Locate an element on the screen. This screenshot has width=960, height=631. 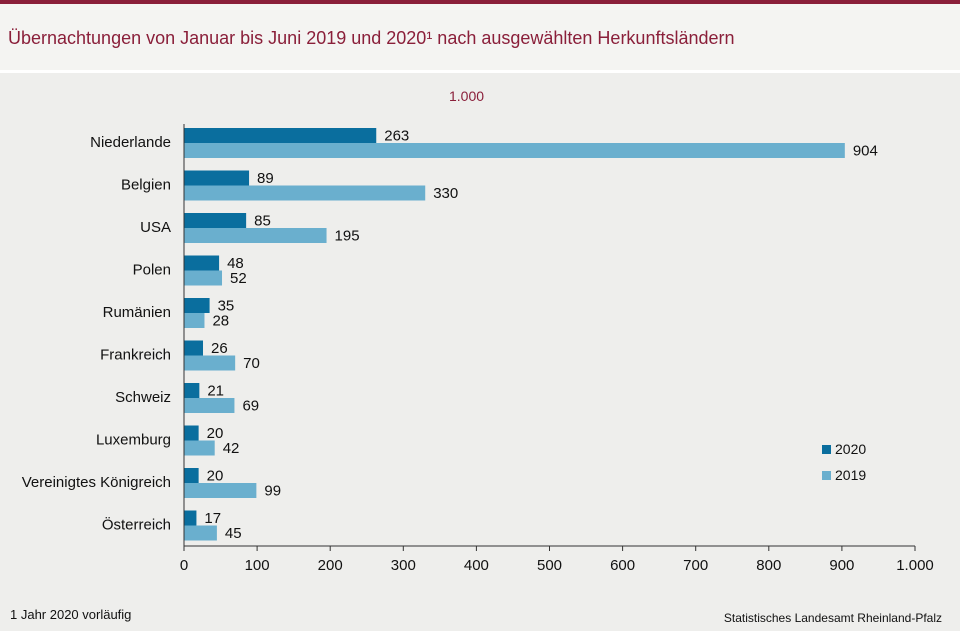
data-label-2019: 52 is located at coordinates (238, 278).